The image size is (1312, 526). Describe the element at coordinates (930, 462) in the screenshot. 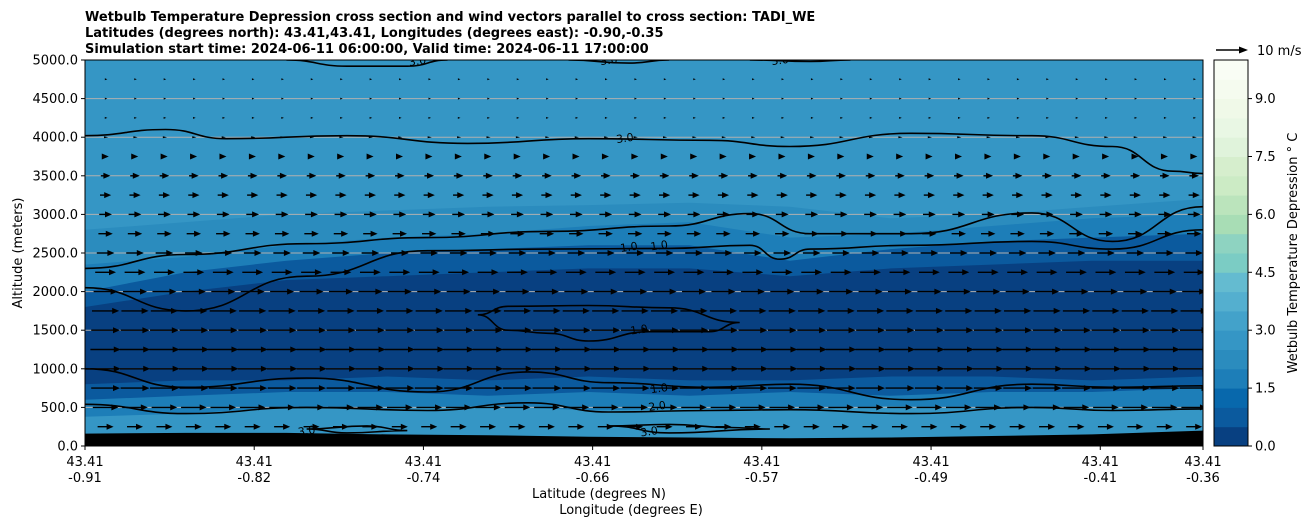

I see `x-tick-lat-5: 43.41` at that location.